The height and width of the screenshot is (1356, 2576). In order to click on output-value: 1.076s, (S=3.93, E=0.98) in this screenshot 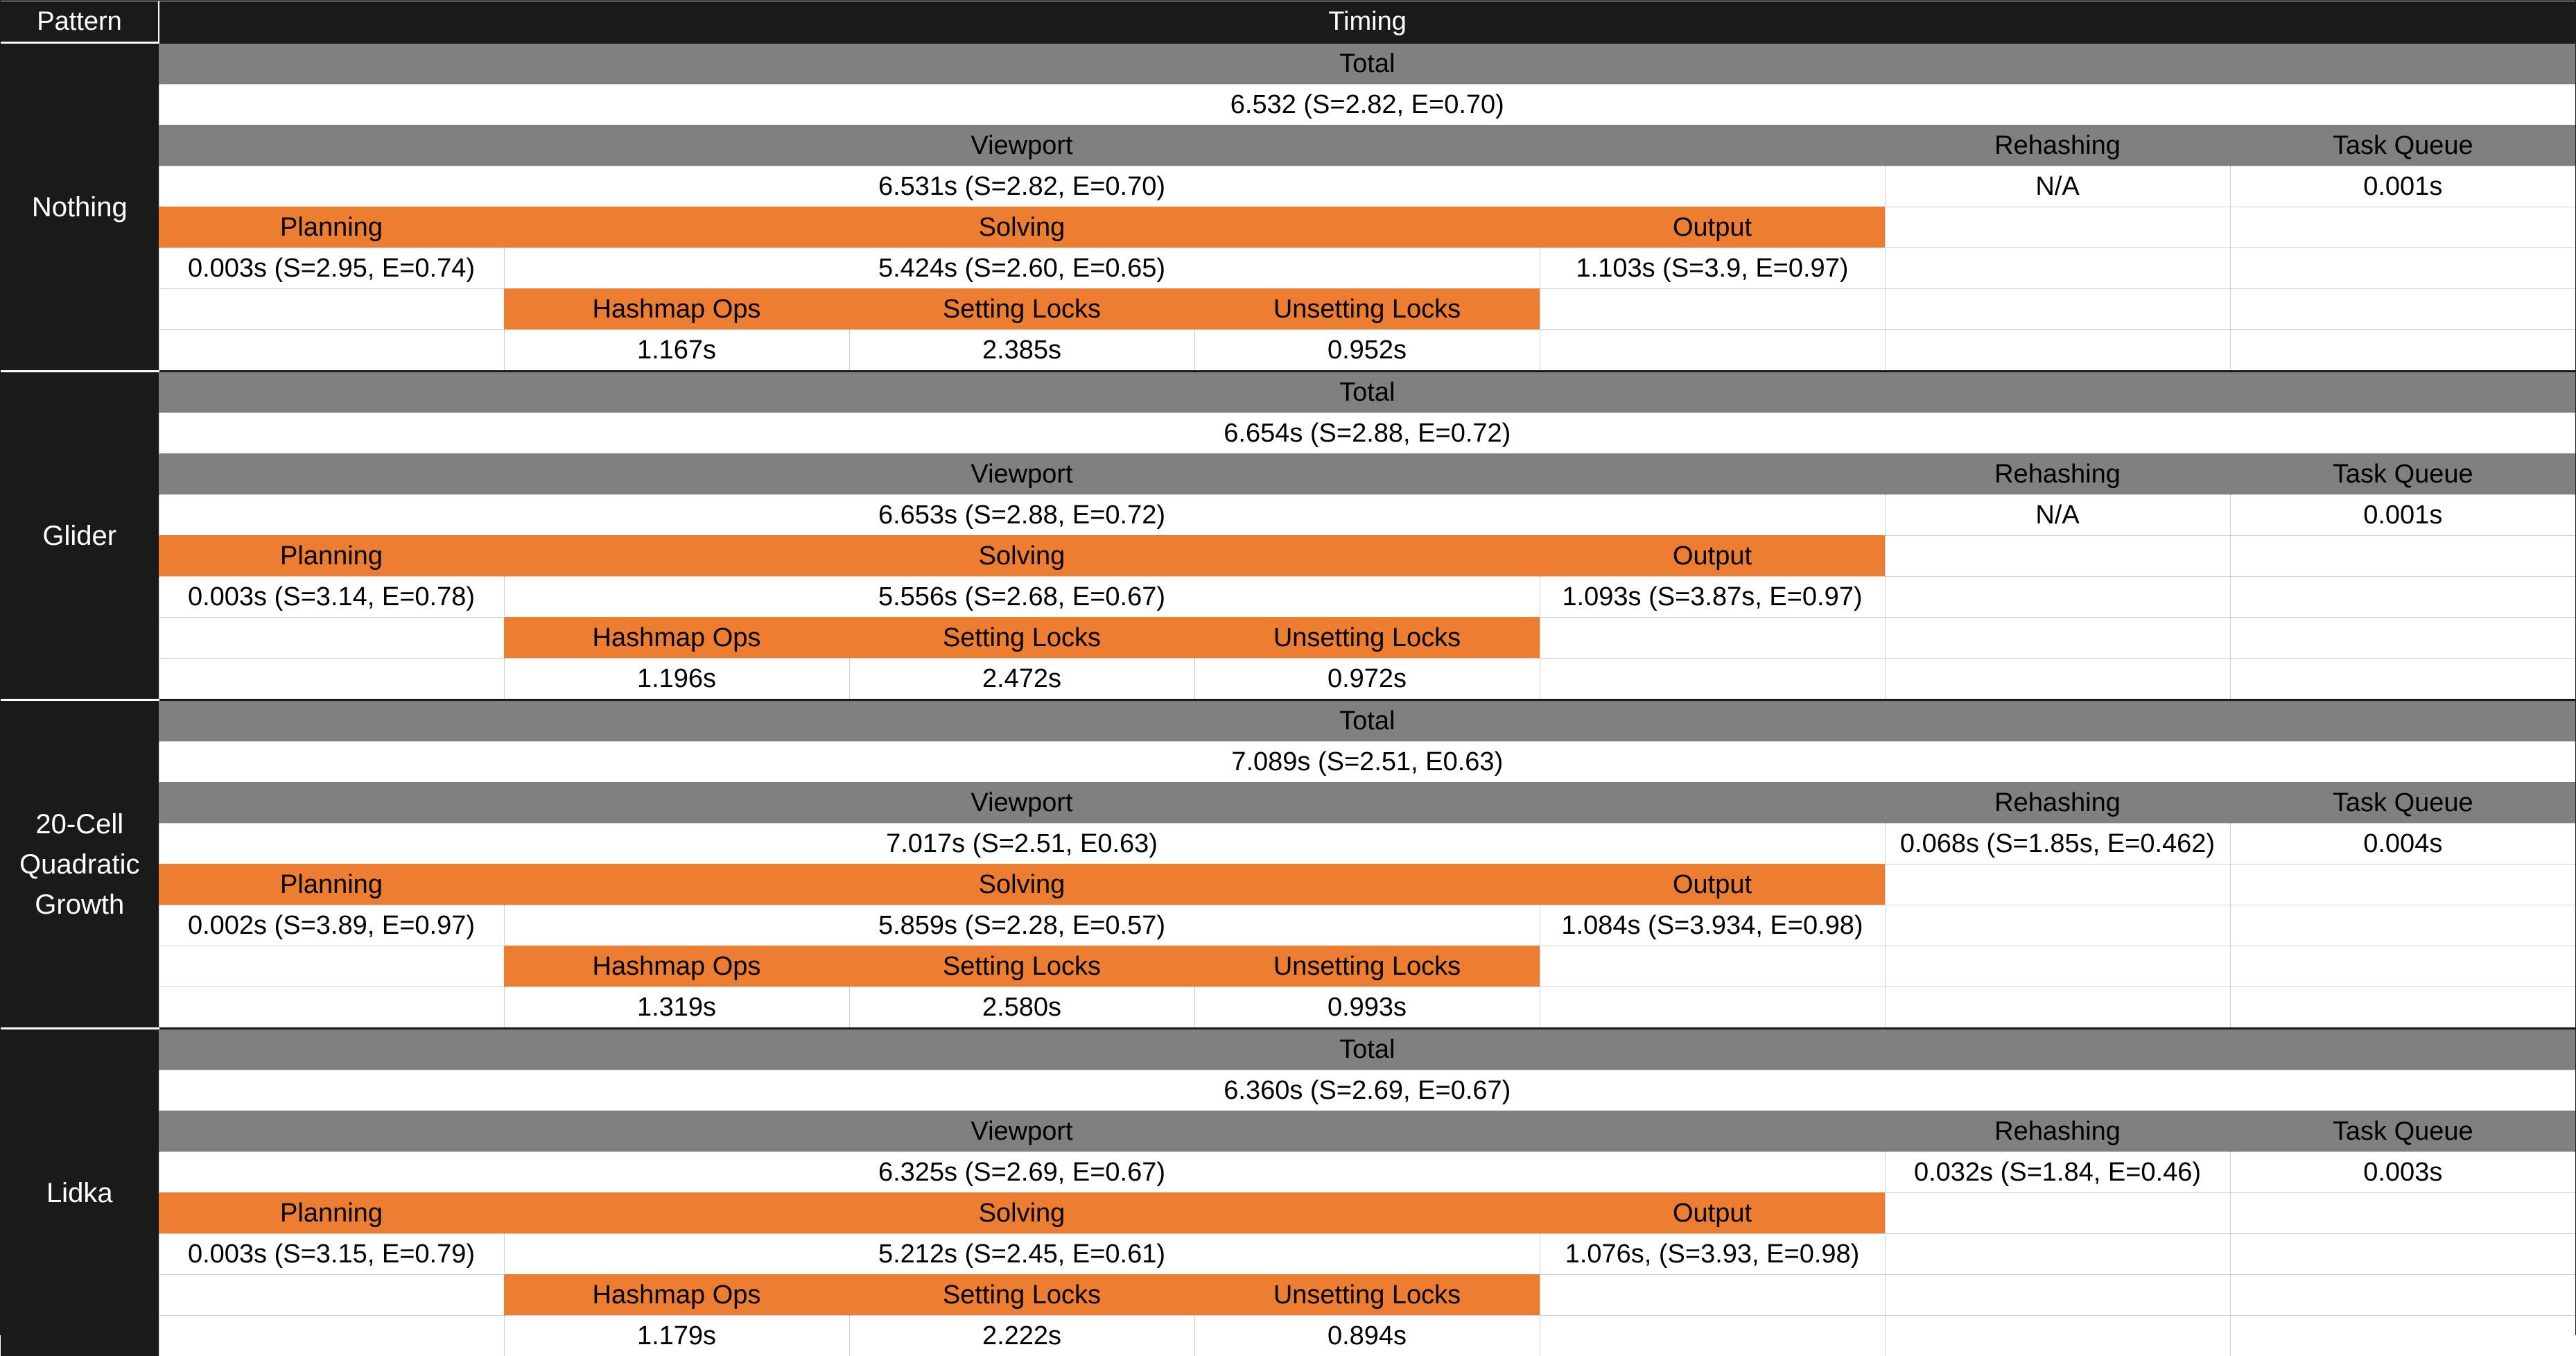, I will do `click(1712, 1254)`.